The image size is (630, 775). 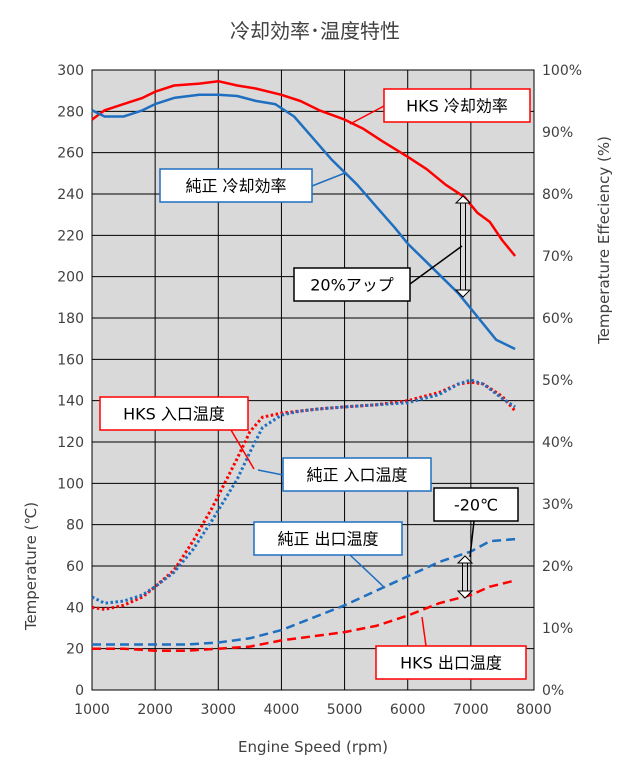 What do you see at coordinates (315, 31) in the screenshot?
I see `chart-title: 冷却効率･温度特性` at bounding box center [315, 31].